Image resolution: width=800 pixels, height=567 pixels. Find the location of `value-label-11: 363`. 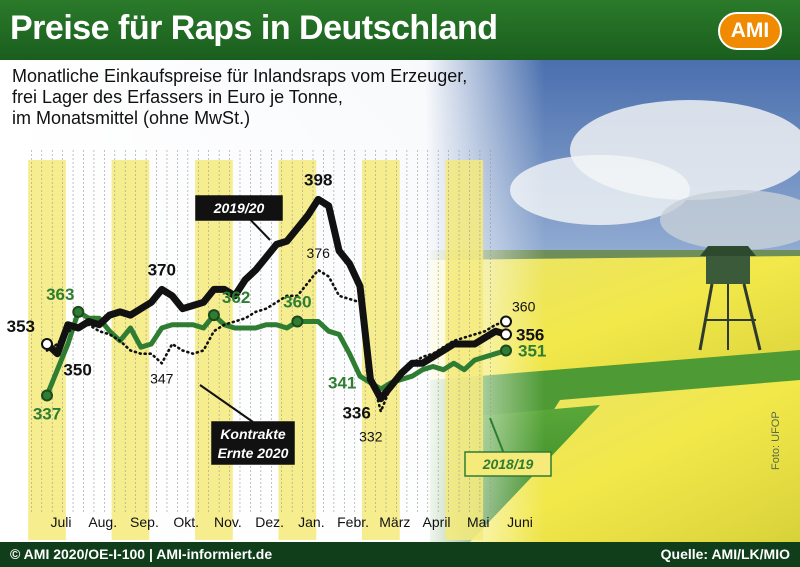

value-label-11: 363 is located at coordinates (60, 294).